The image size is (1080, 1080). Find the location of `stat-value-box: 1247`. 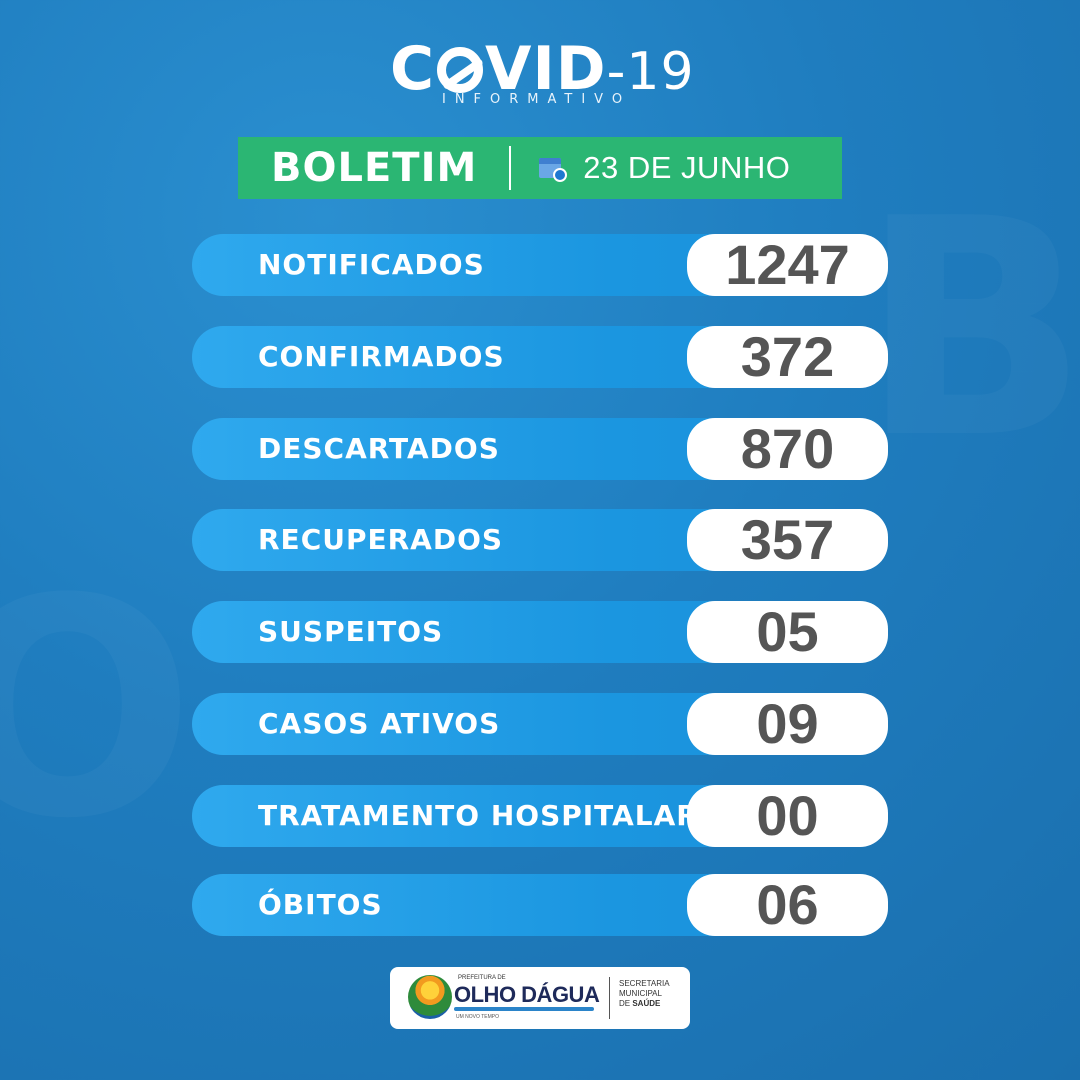

stat-value-box: 1247 is located at coordinates (787, 265).